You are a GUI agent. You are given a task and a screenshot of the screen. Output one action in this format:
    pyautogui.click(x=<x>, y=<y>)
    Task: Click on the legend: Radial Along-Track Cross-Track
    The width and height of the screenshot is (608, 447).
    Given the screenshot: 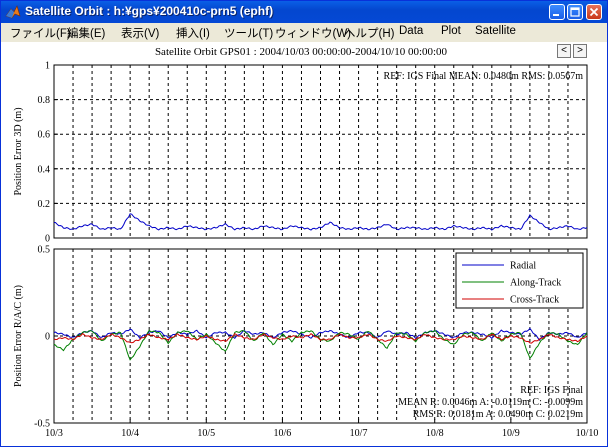 What is the action you would take?
    pyautogui.click(x=519, y=280)
    